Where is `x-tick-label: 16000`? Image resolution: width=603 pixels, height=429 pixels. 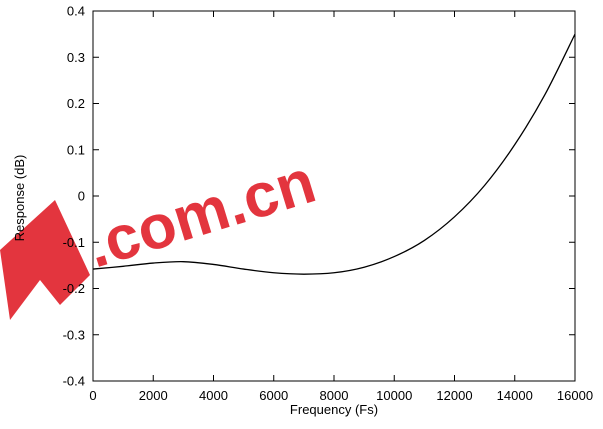
x-tick-label: 16000 is located at coordinates (575, 395).